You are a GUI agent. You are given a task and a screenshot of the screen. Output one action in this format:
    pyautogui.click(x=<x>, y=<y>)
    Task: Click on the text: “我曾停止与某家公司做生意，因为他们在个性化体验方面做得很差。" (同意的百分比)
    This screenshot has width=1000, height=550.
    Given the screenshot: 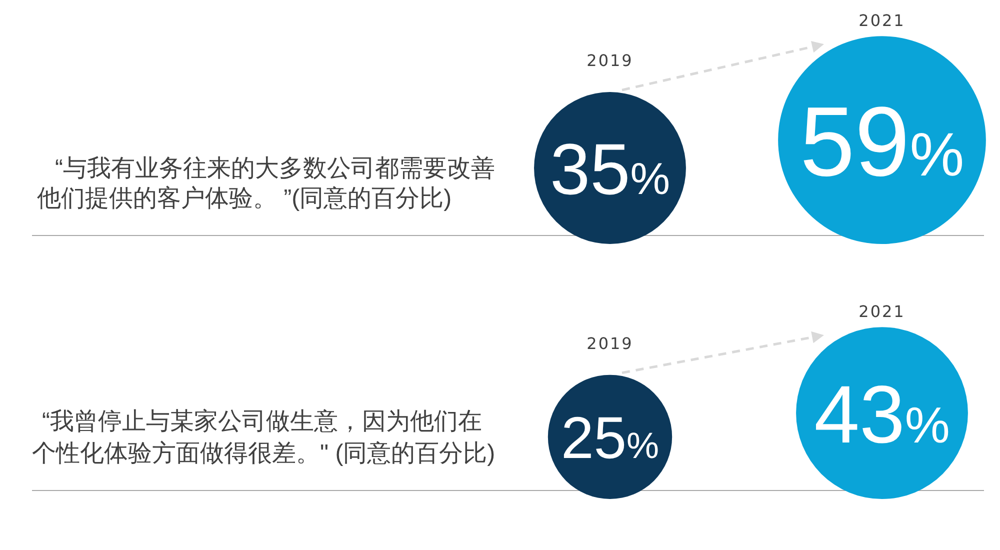 What is the action you would take?
    pyautogui.click(x=264, y=438)
    